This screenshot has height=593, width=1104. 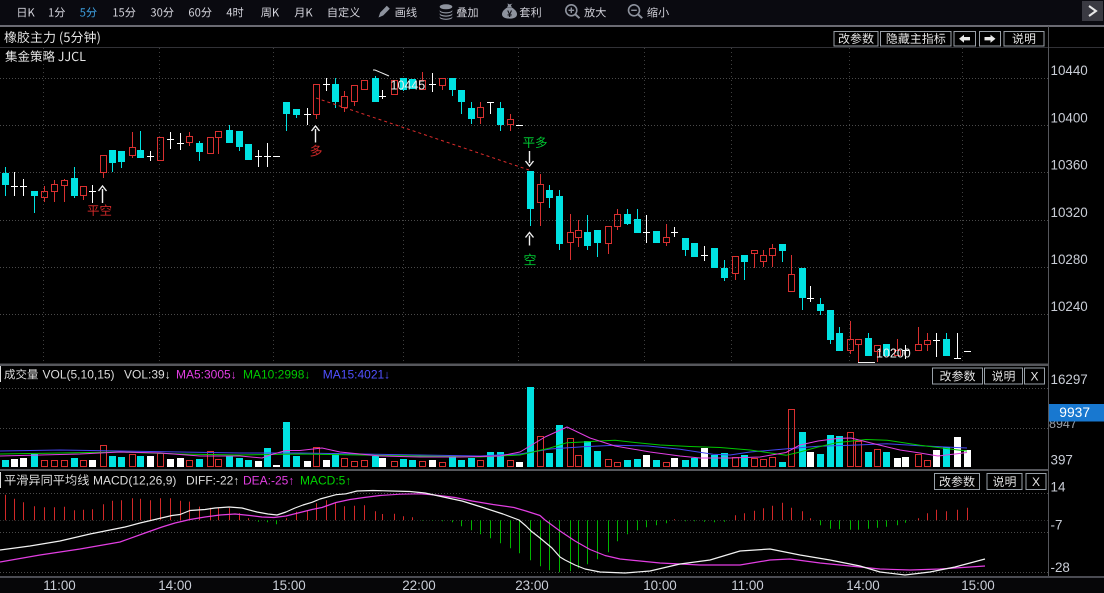 What do you see at coordinates (893, 354) in the screenshot?
I see `svg-text: 10200` at bounding box center [893, 354].